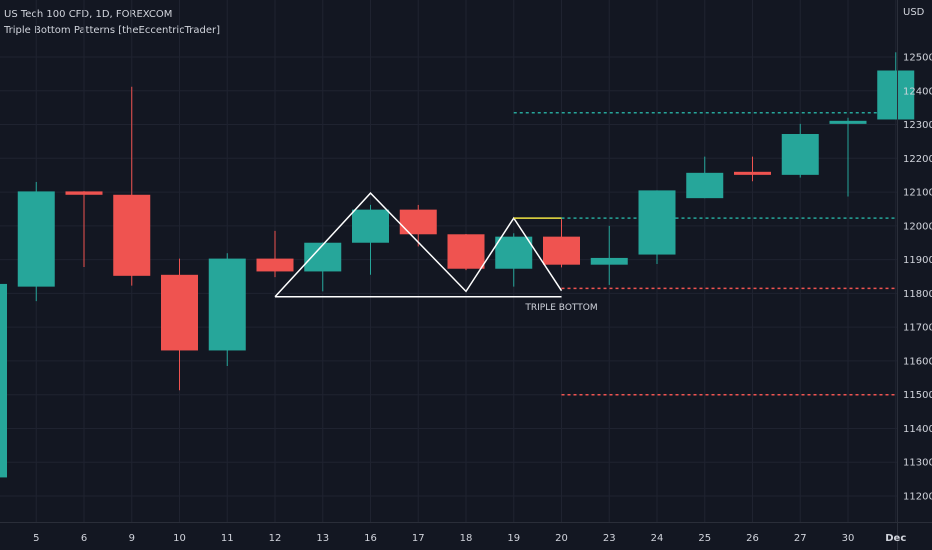 This screenshot has width=932, height=550. What do you see at coordinates (275, 538) in the screenshot?
I see `x-tick-label: 12` at bounding box center [275, 538].